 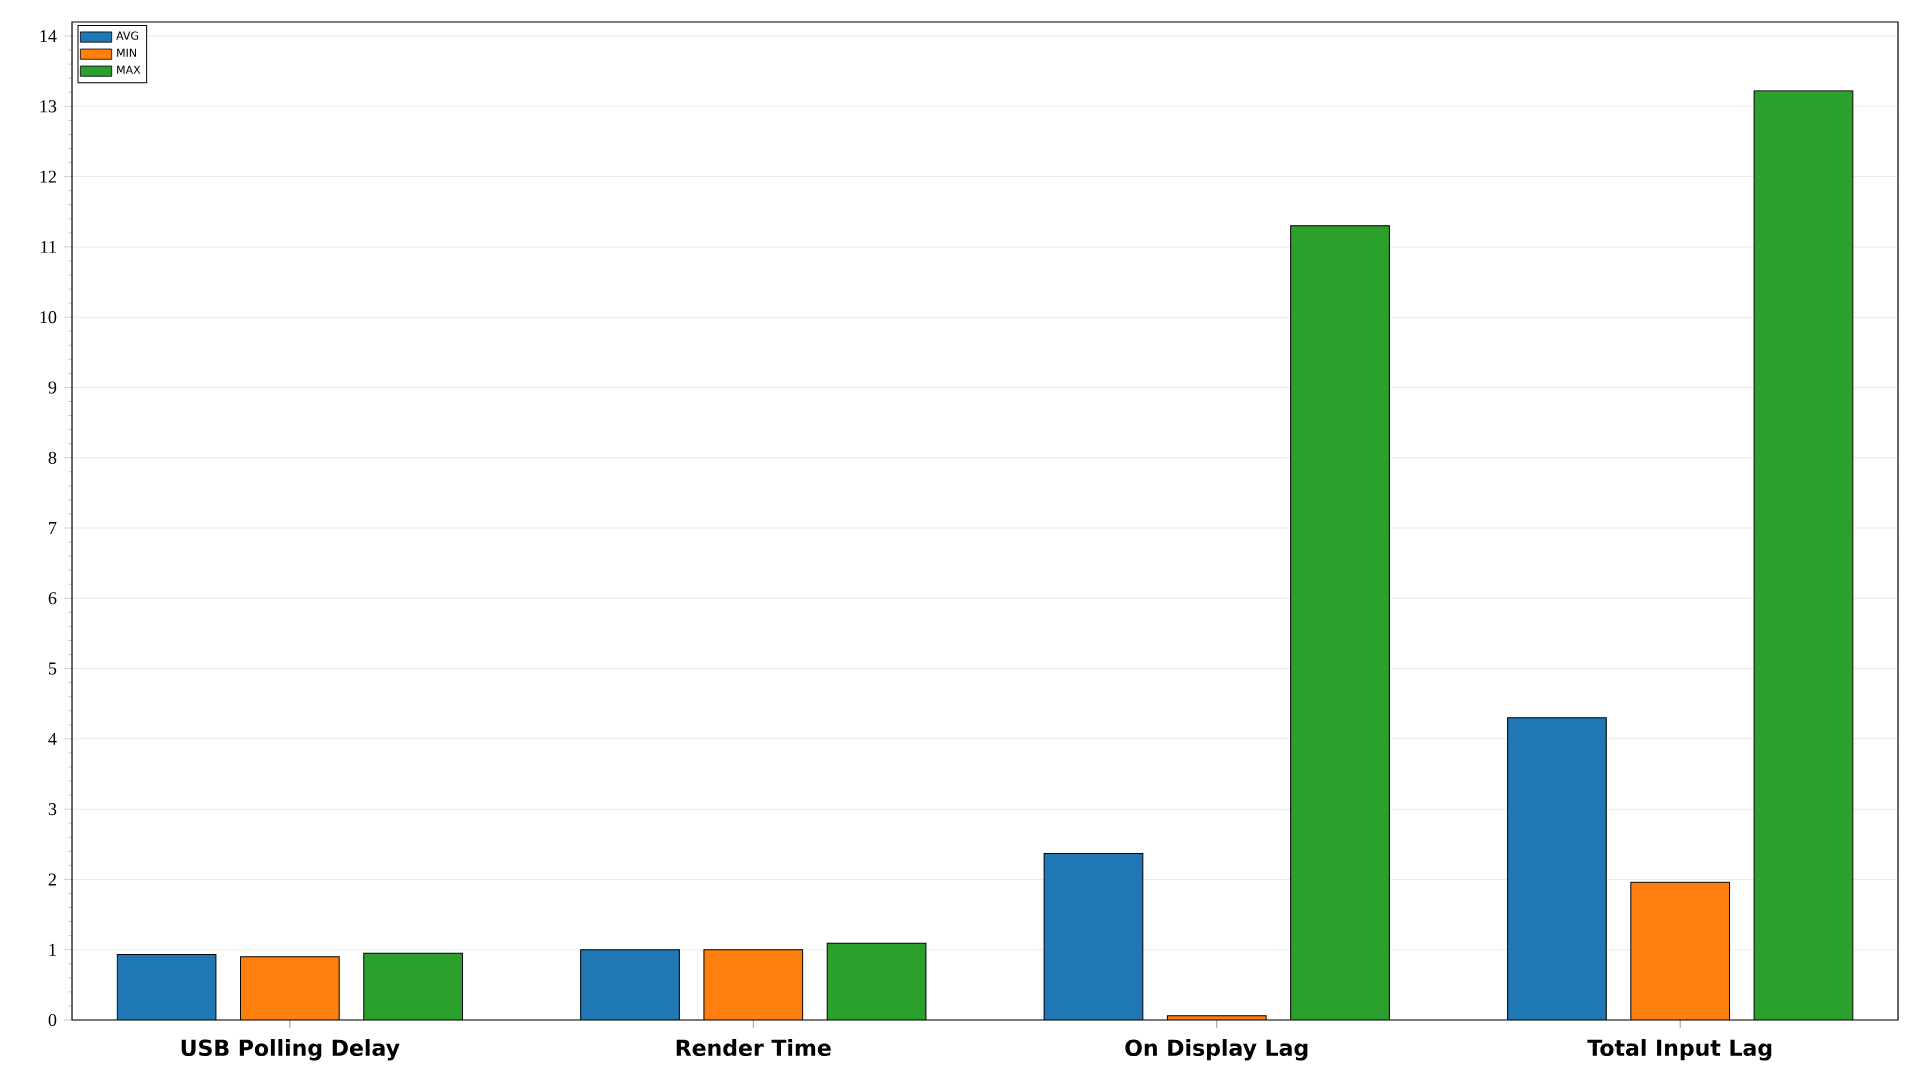 I want to click on legend-label: MIN, so click(x=126, y=52).